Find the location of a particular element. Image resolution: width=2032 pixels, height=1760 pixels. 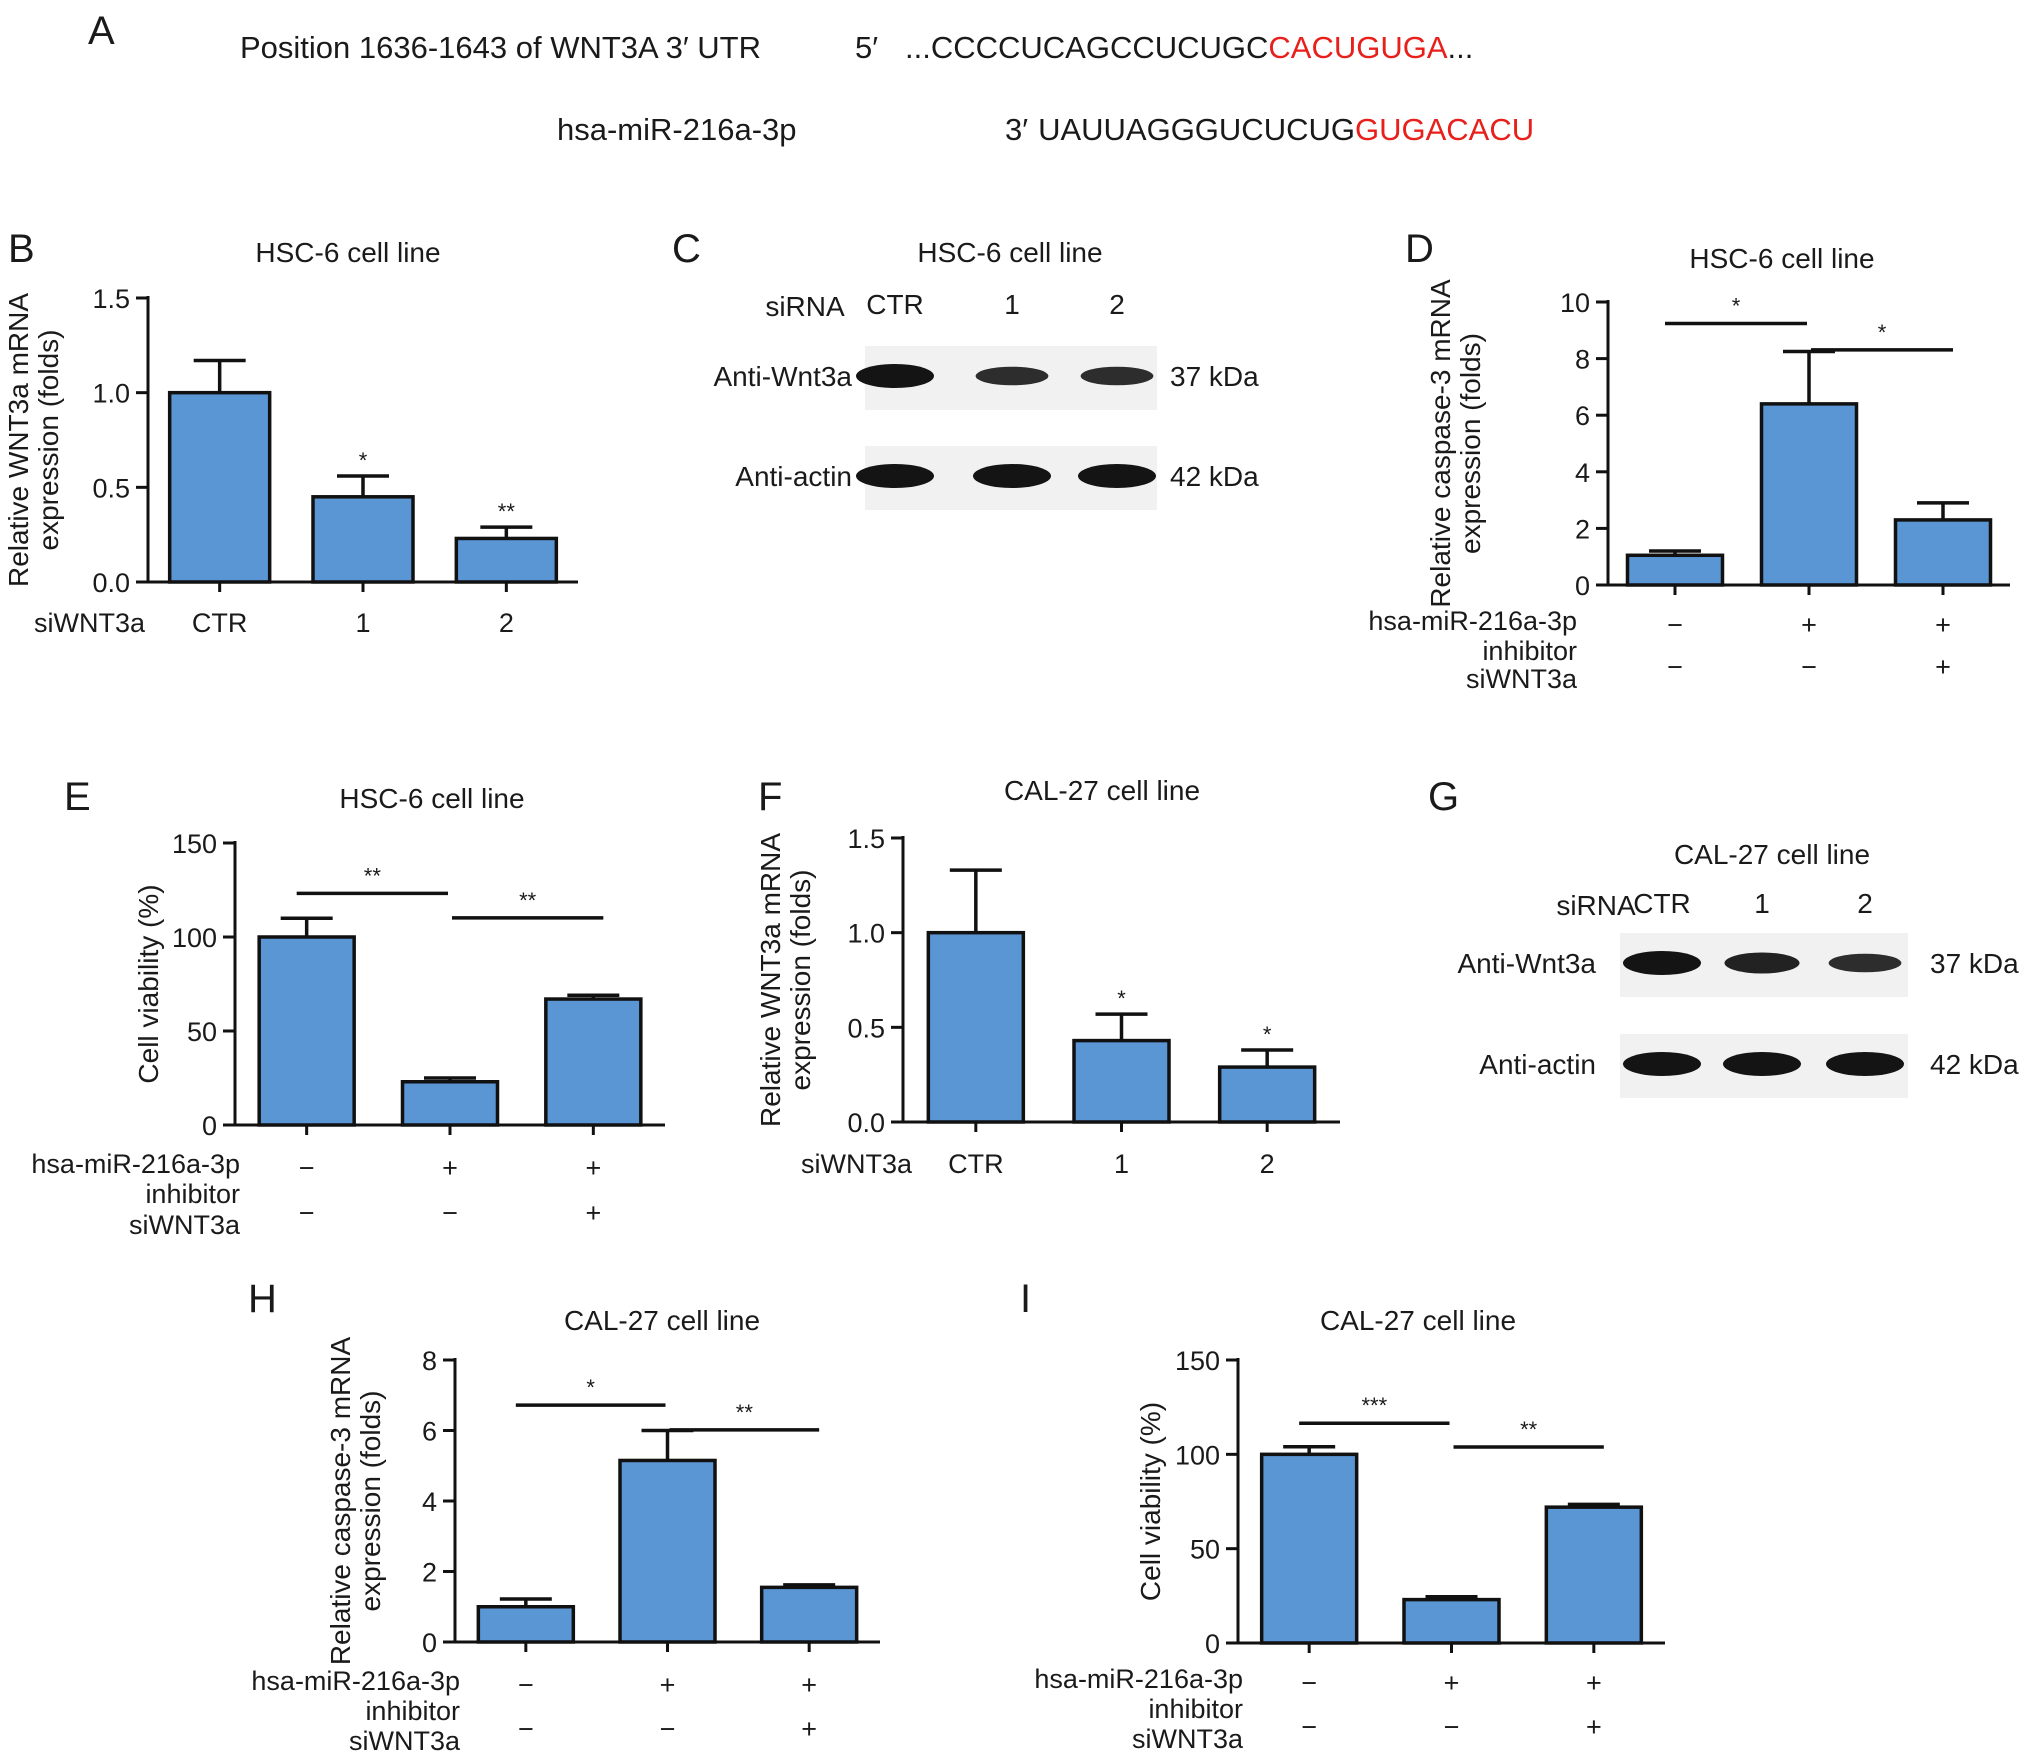

mirna-seq-black: UAUUAGGGUCUCUG is located at coordinates (1196, 129).